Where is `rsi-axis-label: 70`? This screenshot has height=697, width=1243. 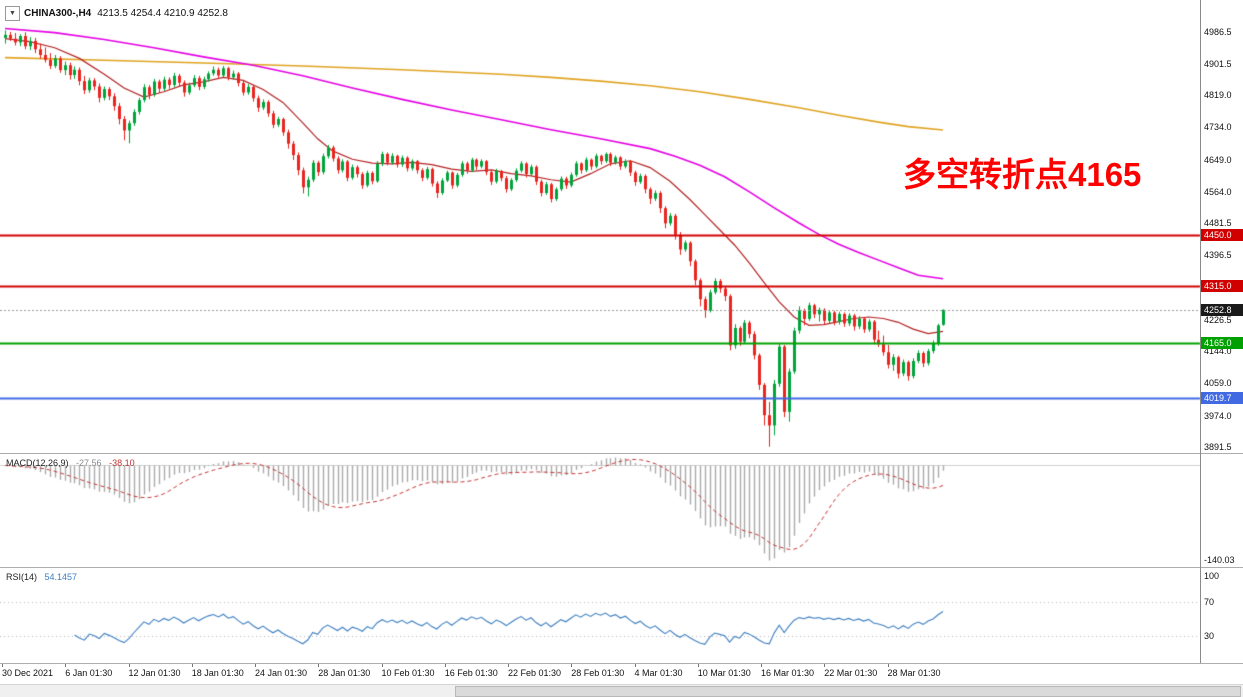 rsi-axis-label: 70 is located at coordinates (1209, 601).